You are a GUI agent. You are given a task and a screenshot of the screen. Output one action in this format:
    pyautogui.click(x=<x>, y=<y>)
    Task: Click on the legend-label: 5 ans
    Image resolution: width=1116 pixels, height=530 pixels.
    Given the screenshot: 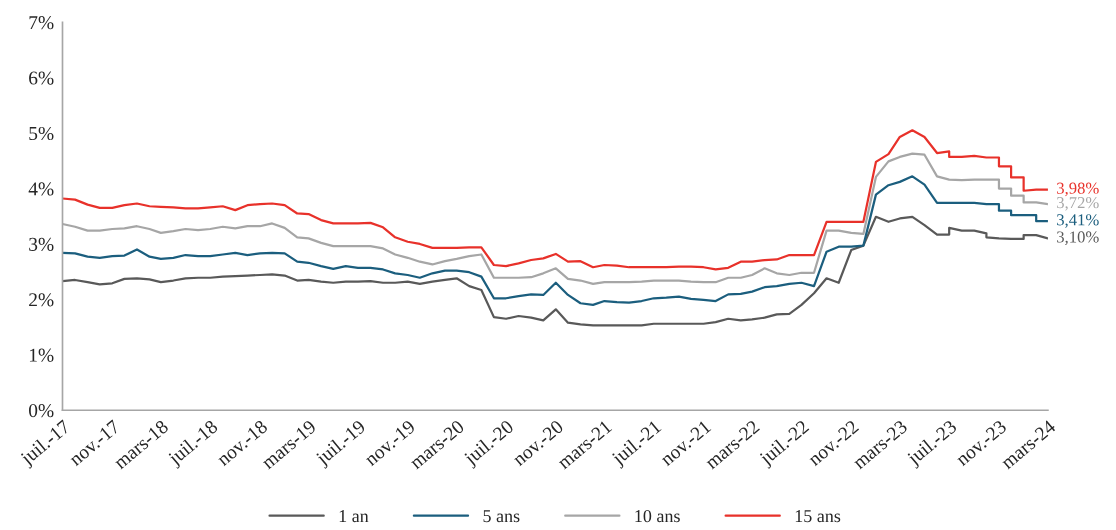 What is the action you would take?
    pyautogui.click(x=501, y=516)
    